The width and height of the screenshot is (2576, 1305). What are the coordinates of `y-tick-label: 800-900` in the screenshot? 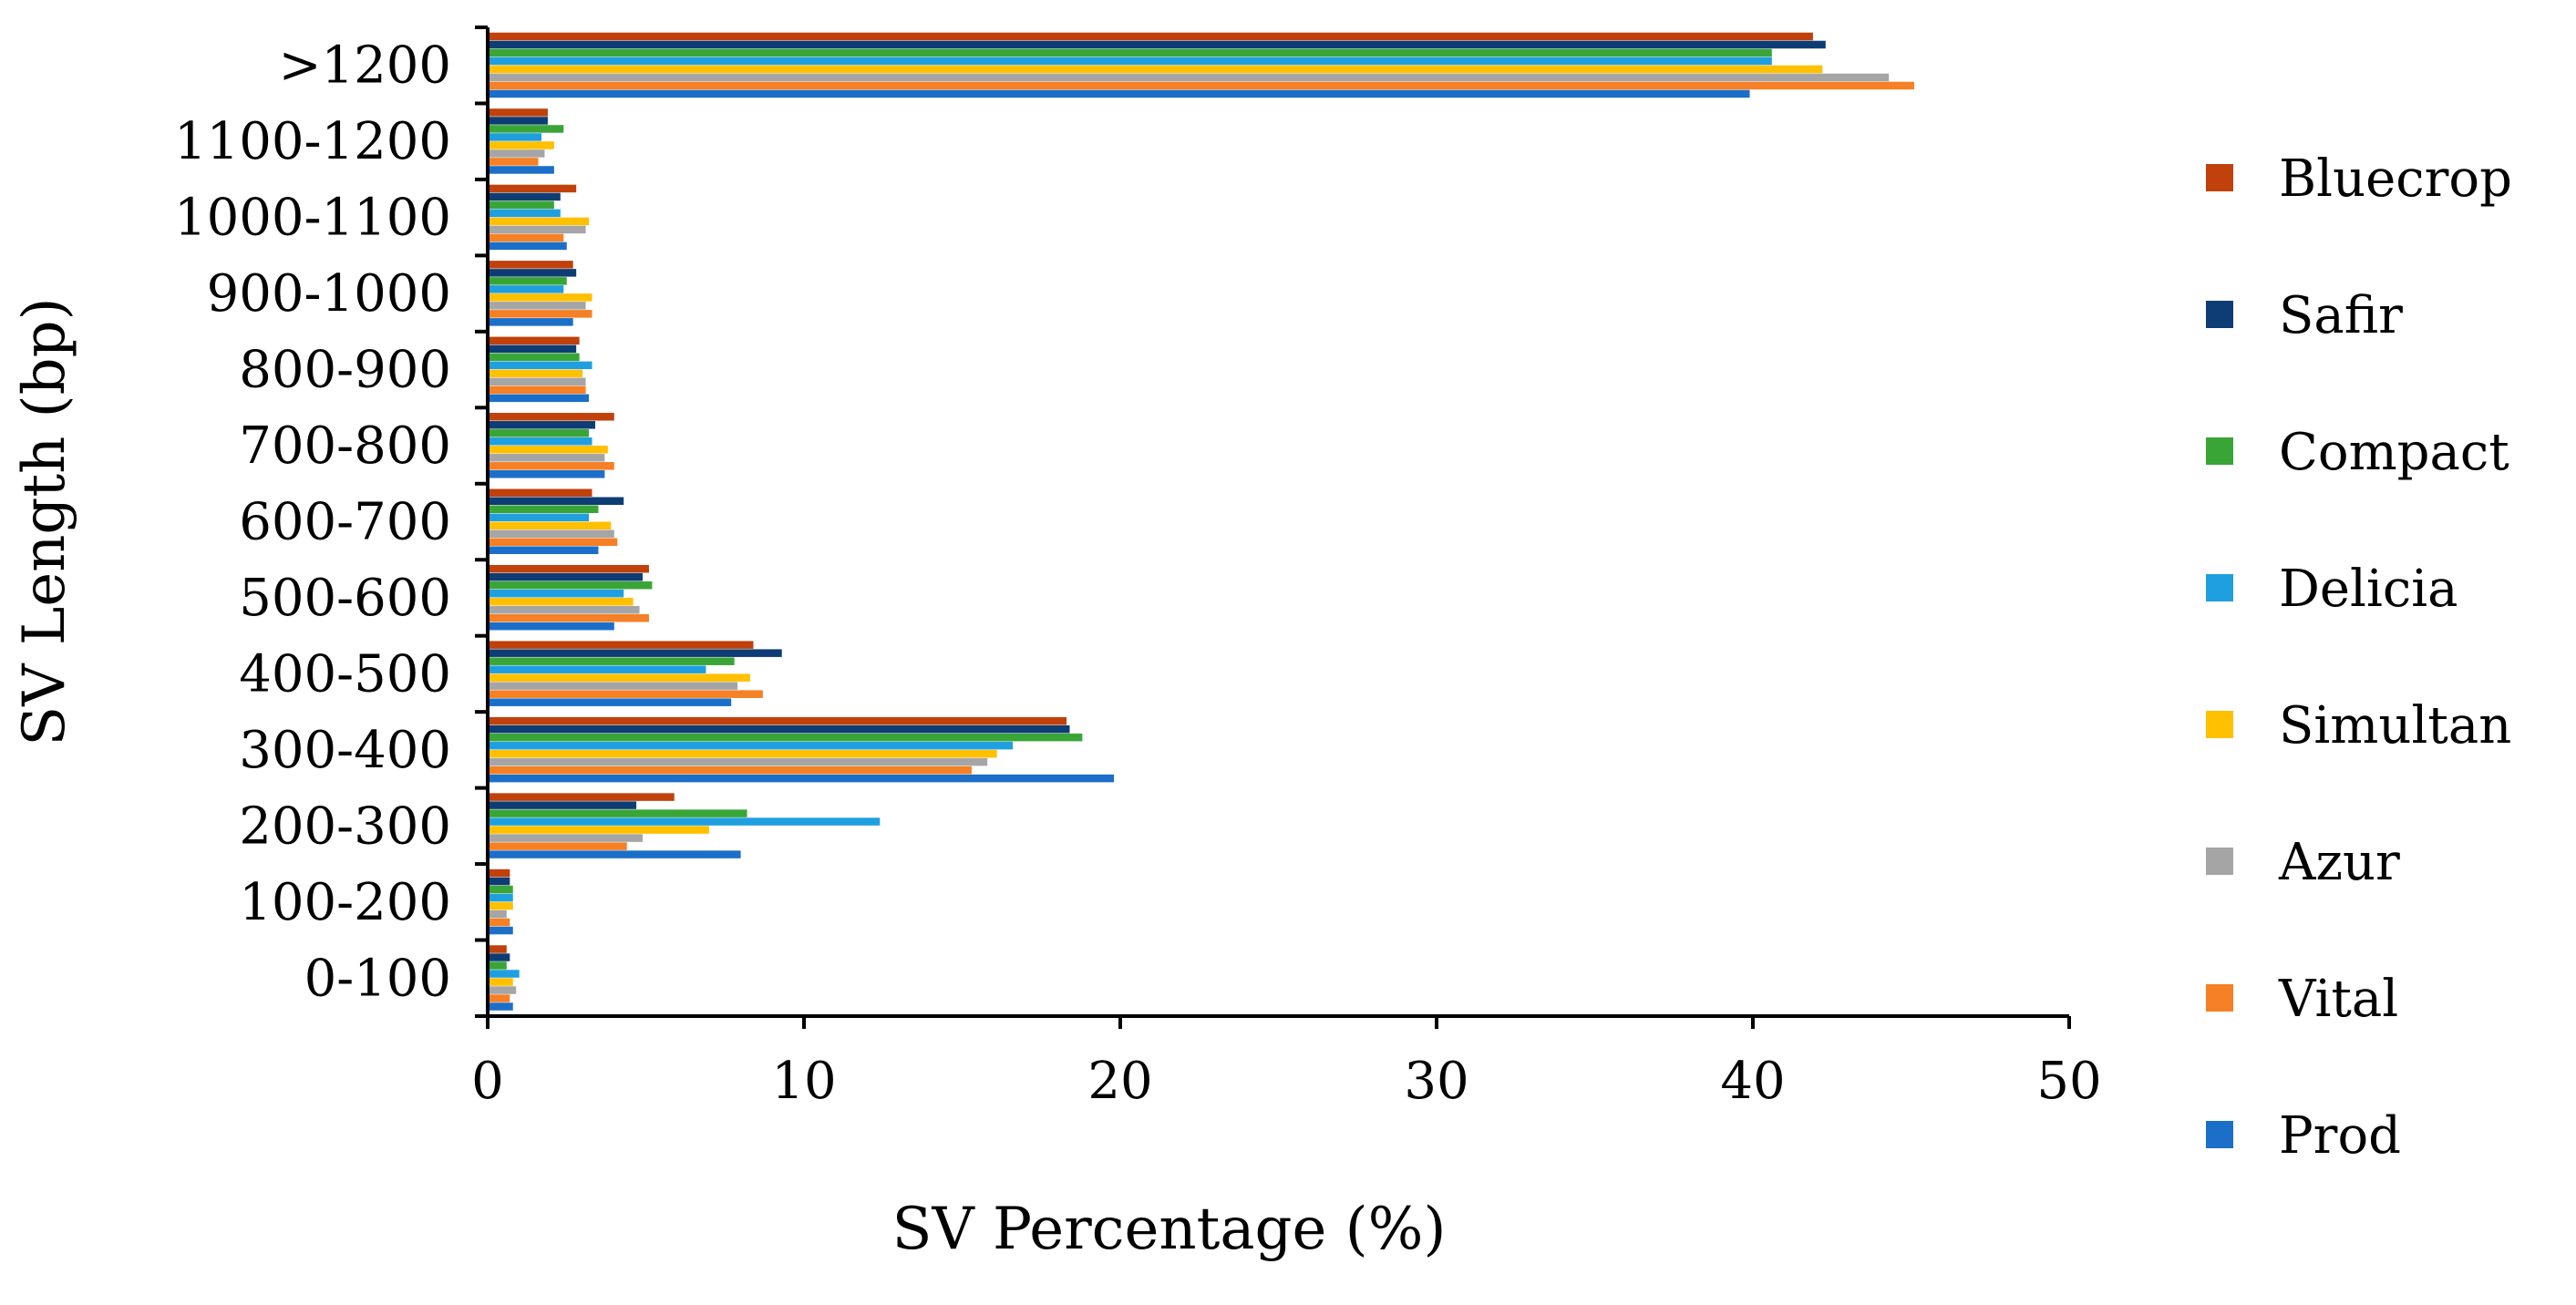 It's located at (345, 370).